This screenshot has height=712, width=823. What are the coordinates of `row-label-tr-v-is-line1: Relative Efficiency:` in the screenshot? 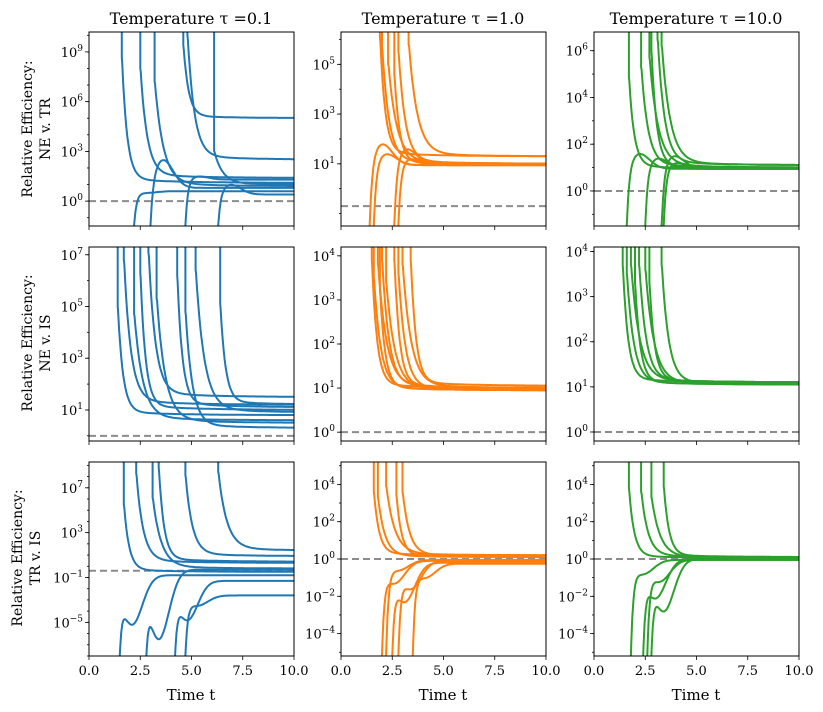 It's located at (18, 557).